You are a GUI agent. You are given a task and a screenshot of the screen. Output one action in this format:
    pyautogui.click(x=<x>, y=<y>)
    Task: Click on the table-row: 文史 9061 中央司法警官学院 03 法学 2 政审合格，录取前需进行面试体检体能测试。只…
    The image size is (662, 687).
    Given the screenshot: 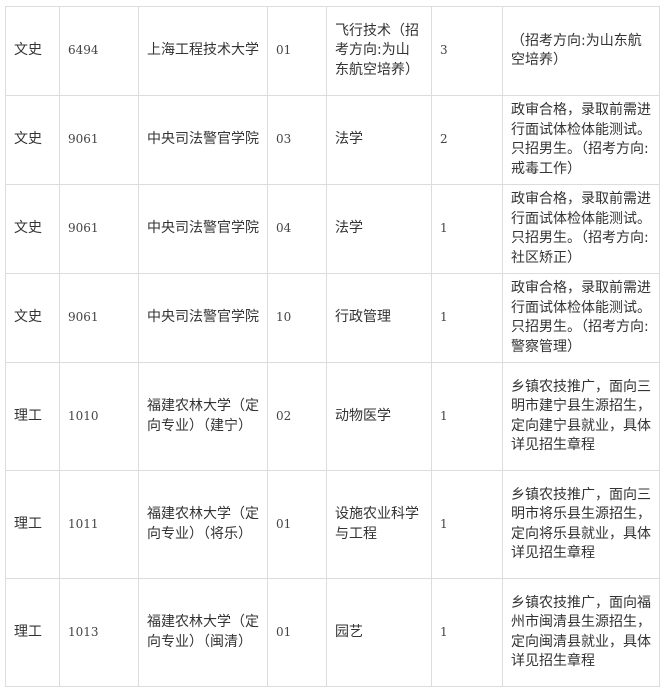 What is the action you would take?
    pyautogui.click(x=332, y=140)
    